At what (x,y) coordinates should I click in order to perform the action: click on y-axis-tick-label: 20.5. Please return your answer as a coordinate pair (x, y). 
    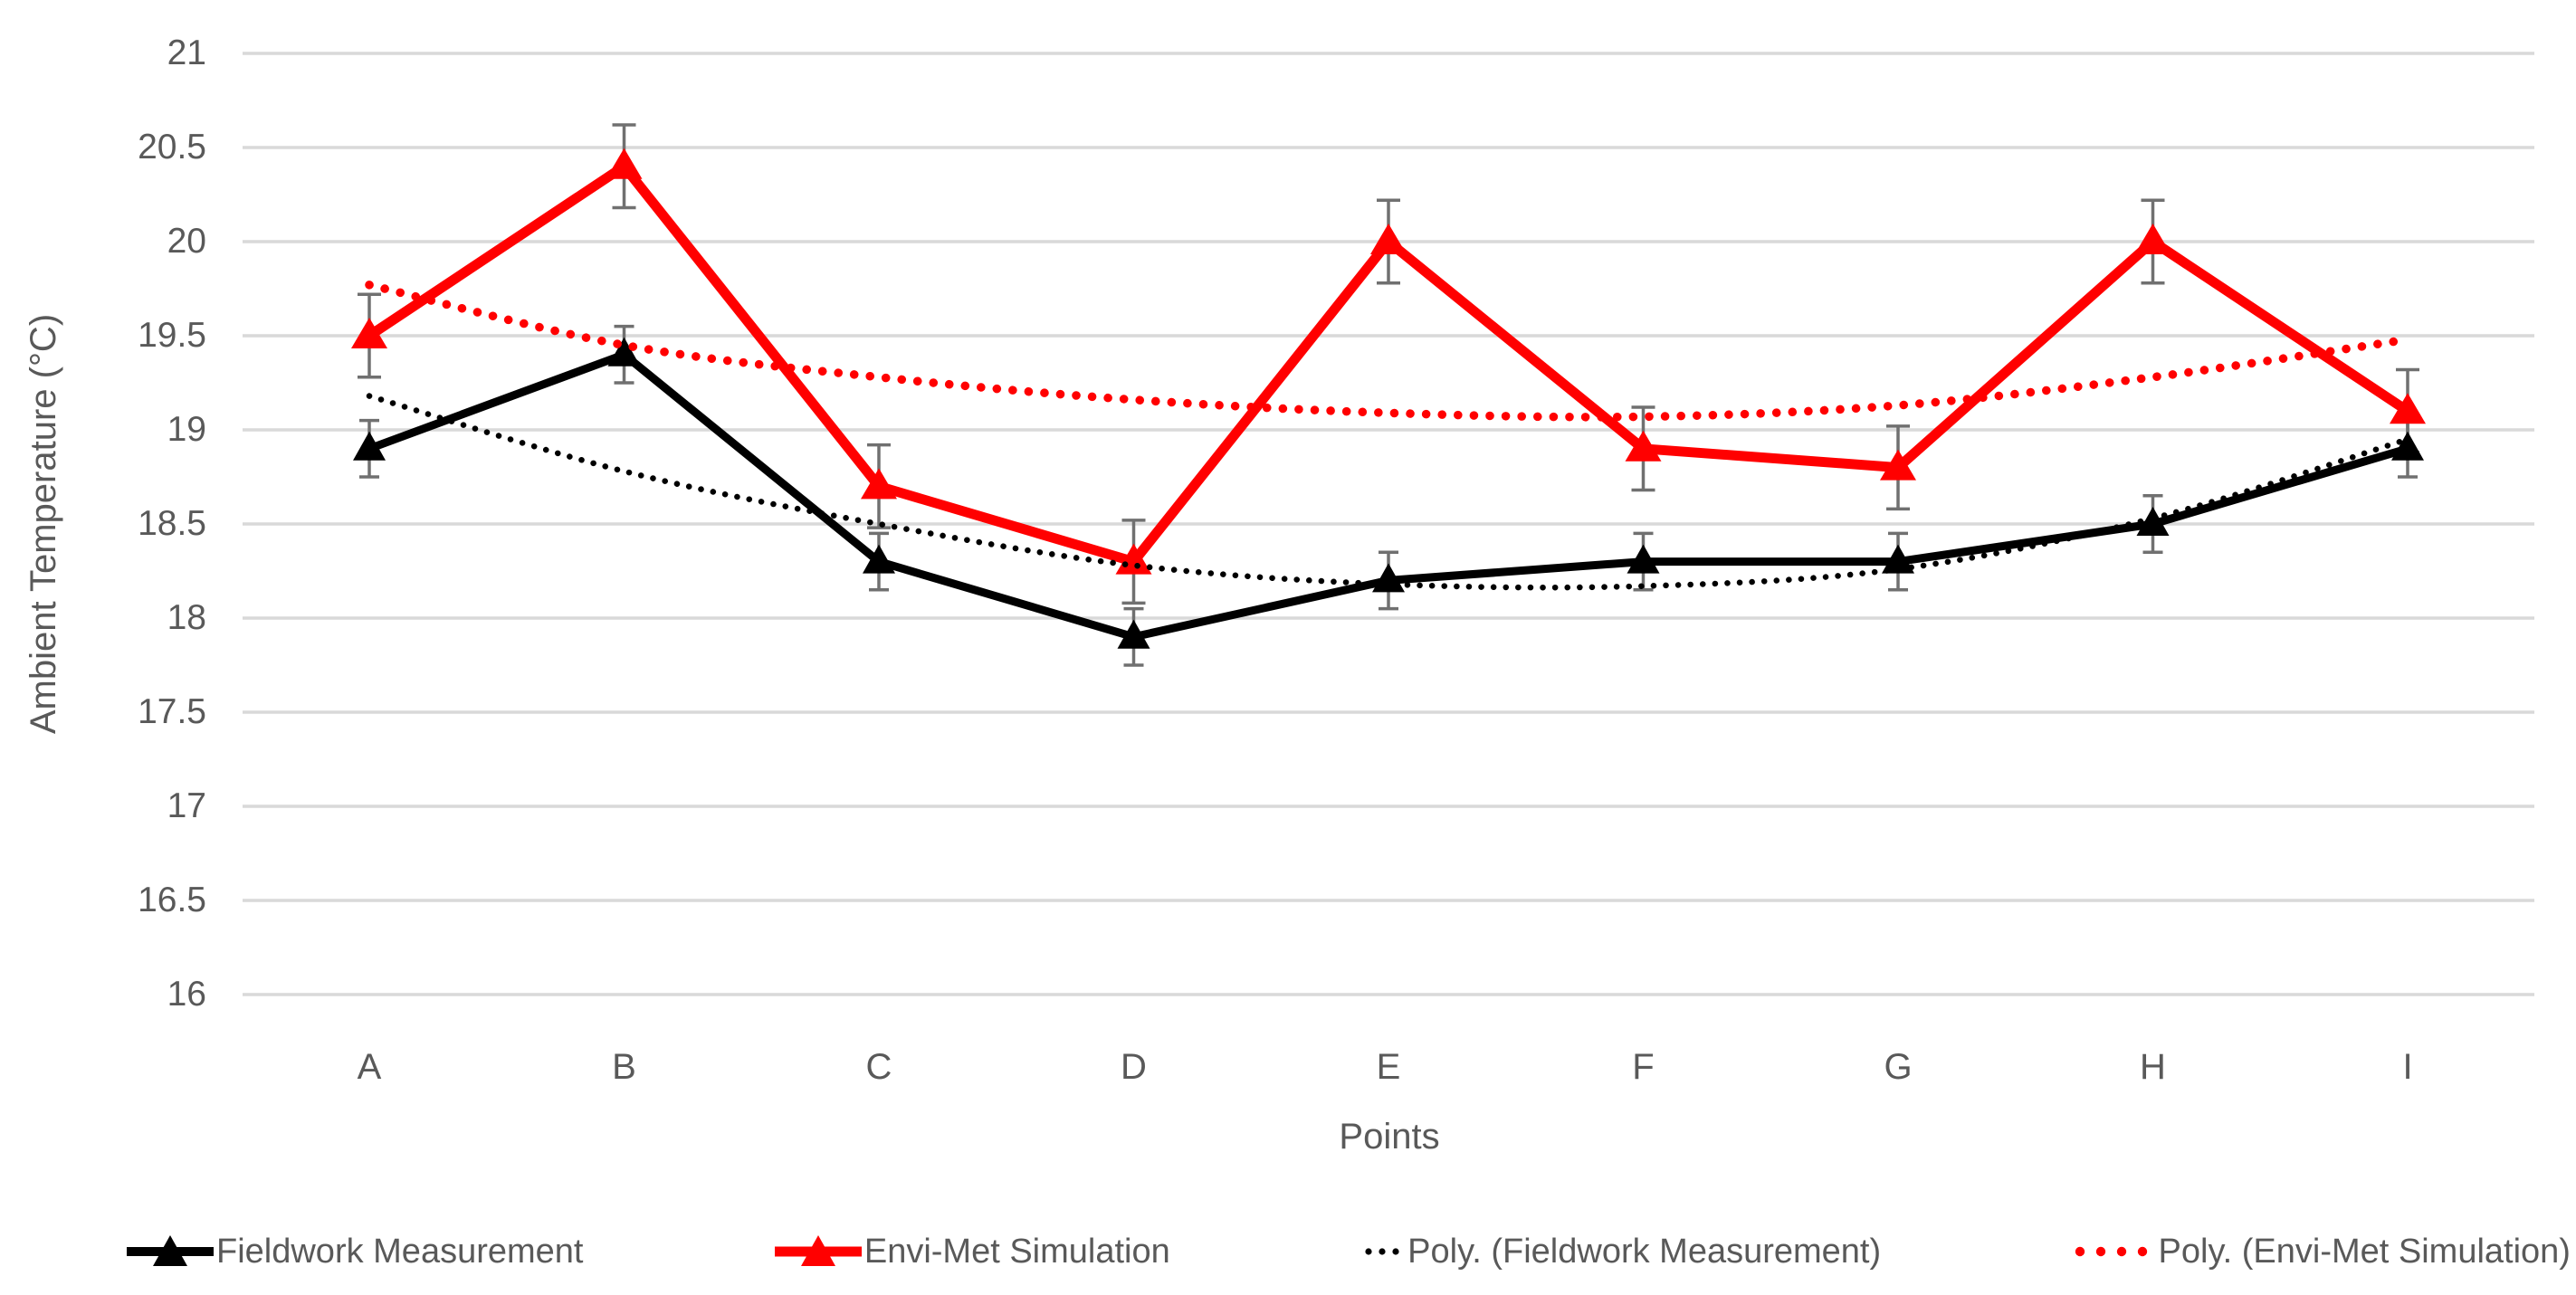
    Looking at the image, I should click on (172, 148).